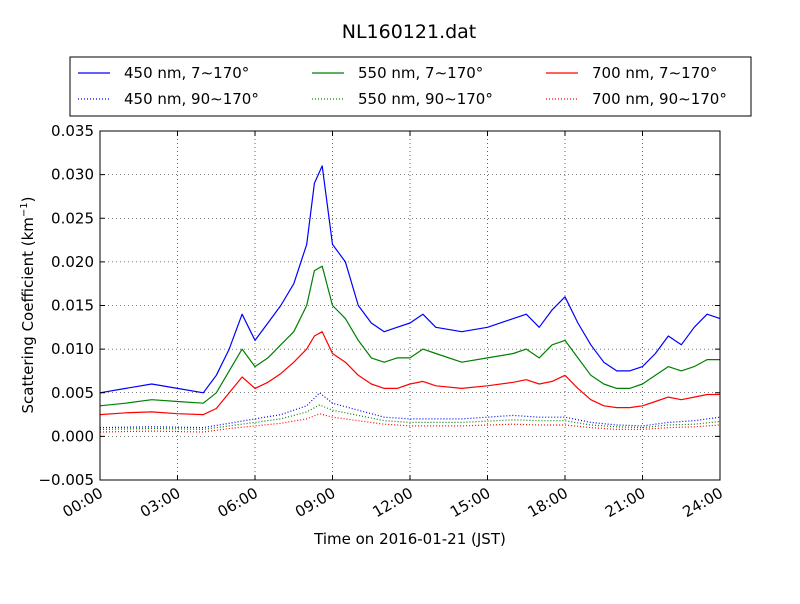  Describe the element at coordinates (186, 73) in the screenshot. I see `legend-label: 450 nm, 7∼170°` at that location.